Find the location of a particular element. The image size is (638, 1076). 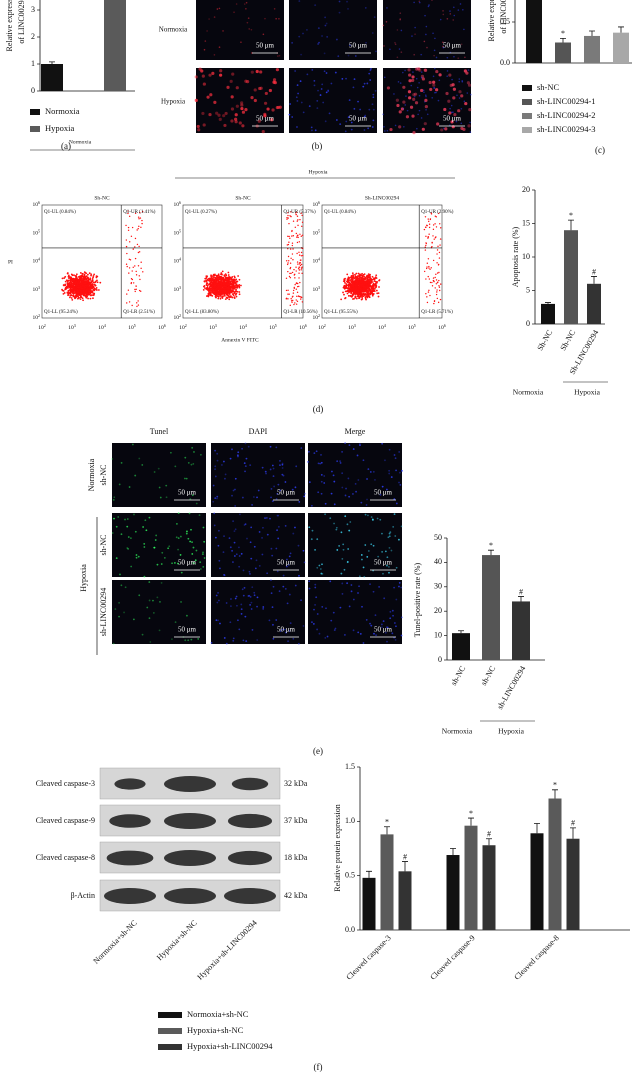

x-tick-label: sh-NC is located at coordinates (458, 675).